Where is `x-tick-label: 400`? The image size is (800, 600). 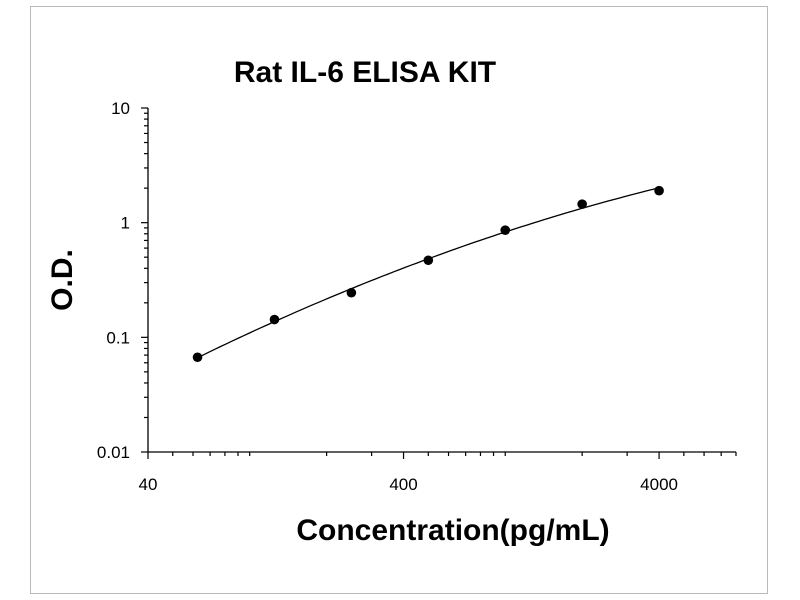 x-tick-label: 400 is located at coordinates (403, 484).